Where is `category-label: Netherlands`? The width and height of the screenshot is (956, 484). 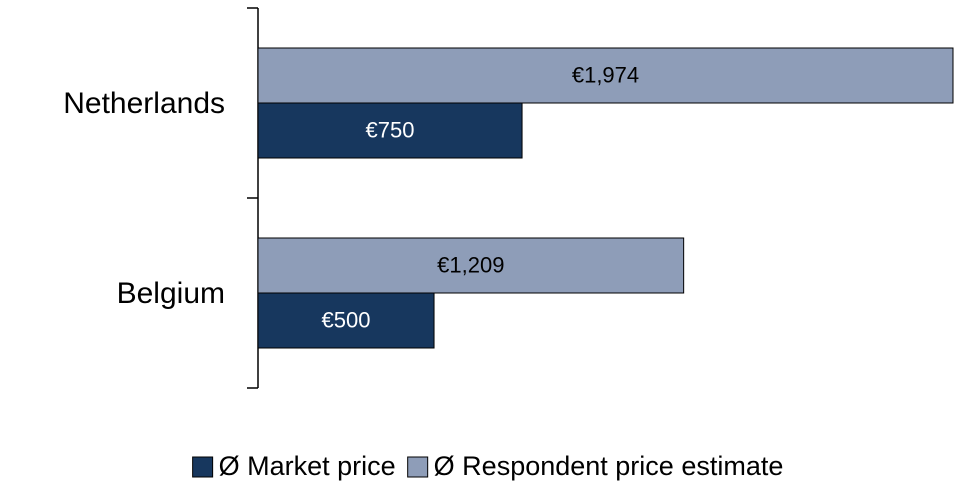 category-label: Netherlands is located at coordinates (144, 103).